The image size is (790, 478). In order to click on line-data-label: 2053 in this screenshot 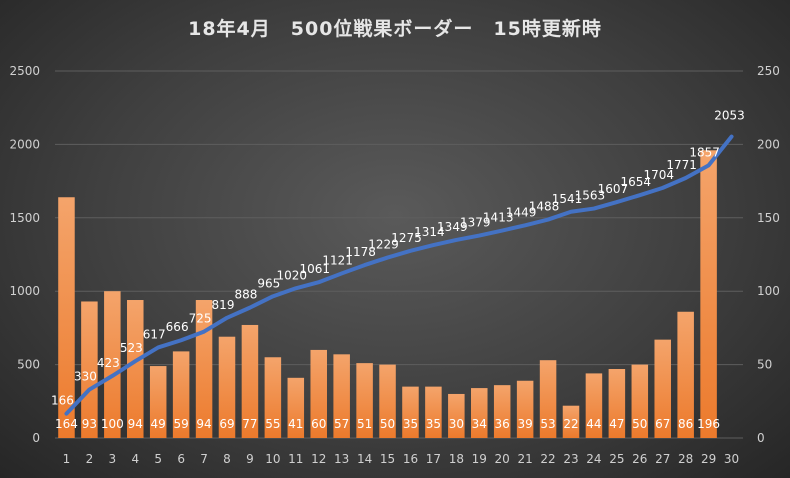, I will do `click(729, 116)`.